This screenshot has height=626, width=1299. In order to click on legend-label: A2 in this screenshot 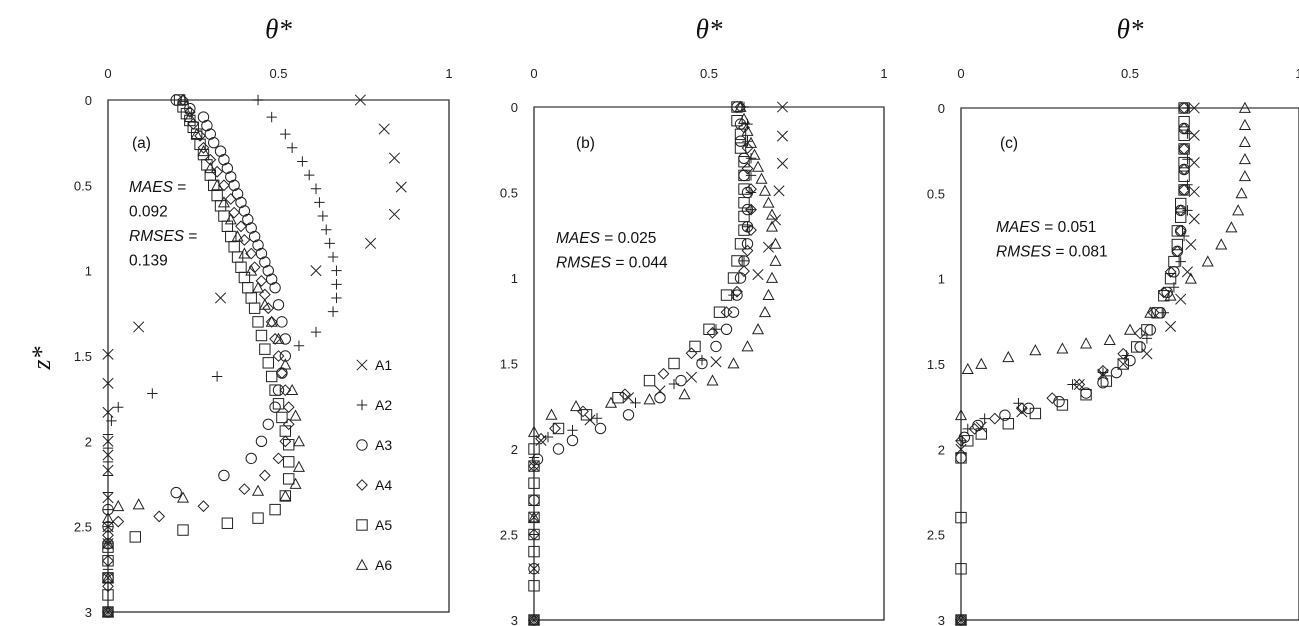, I will do `click(383, 405)`.